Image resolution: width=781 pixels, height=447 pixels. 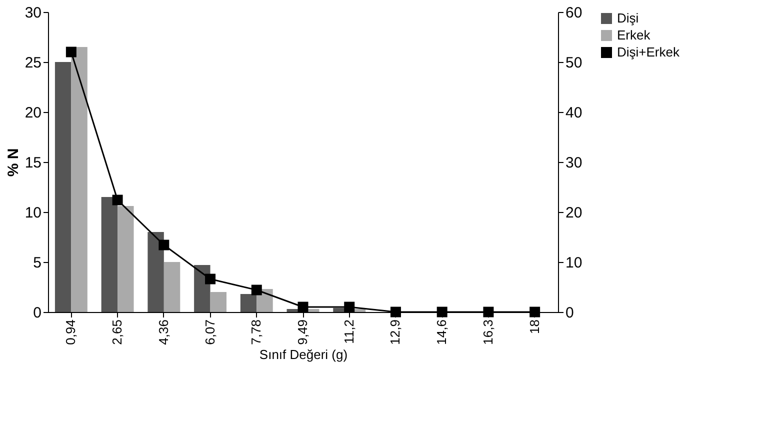 I want to click on x-tick-label: 2,65, so click(x=117, y=332).